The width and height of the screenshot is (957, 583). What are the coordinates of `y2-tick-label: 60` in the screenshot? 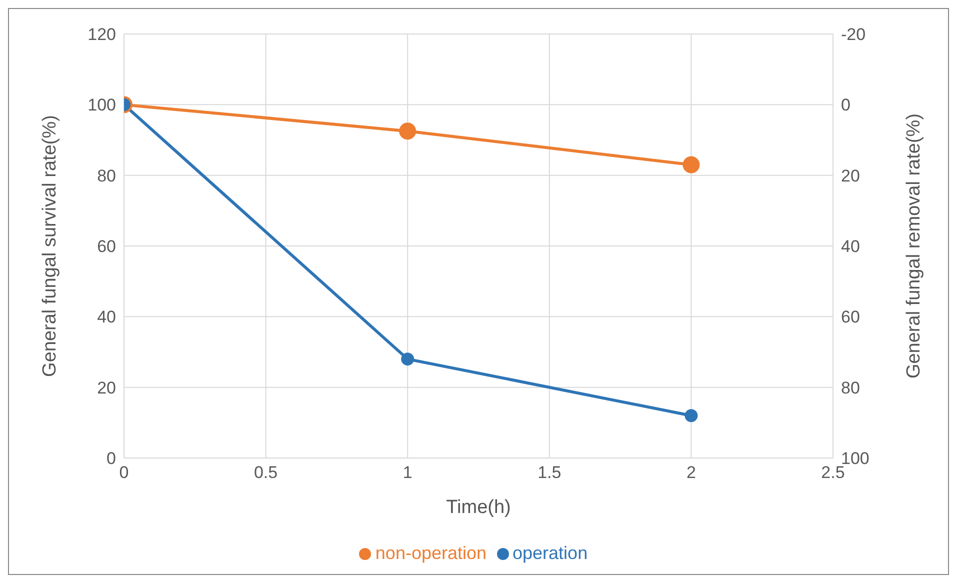 It's located at (850, 317).